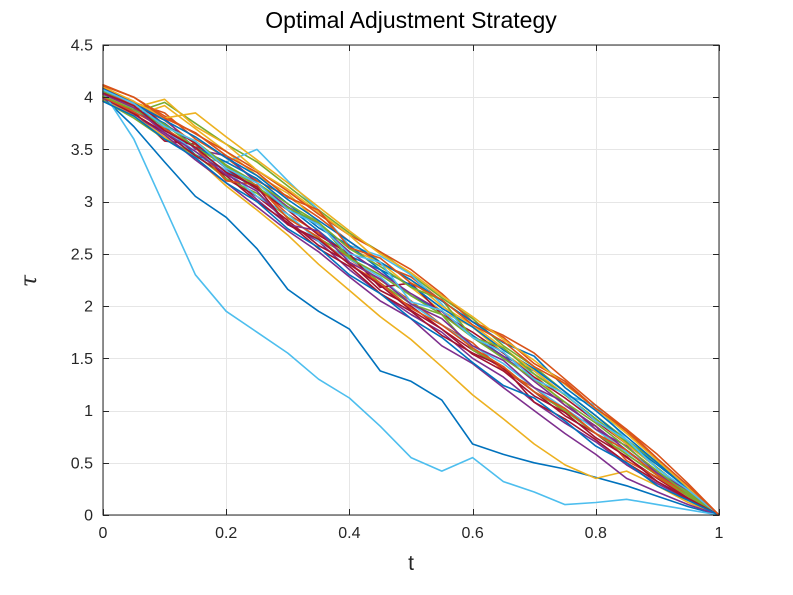  I want to click on y-tick-label: 4, so click(88, 98).